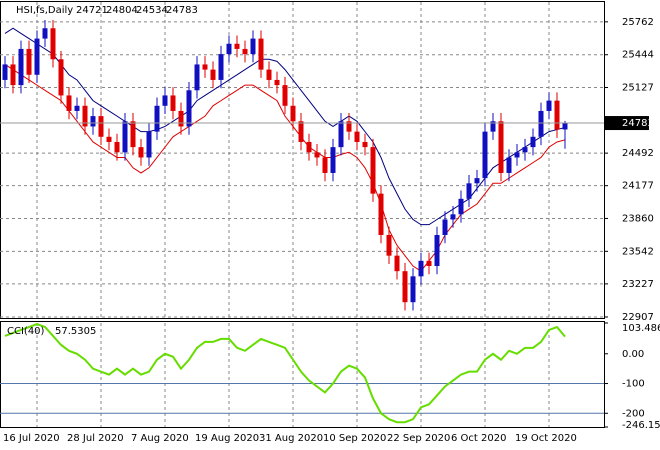 The height and width of the screenshot is (450, 660). I want to click on x-tick-label: 19 Aug 2020, so click(227, 438).